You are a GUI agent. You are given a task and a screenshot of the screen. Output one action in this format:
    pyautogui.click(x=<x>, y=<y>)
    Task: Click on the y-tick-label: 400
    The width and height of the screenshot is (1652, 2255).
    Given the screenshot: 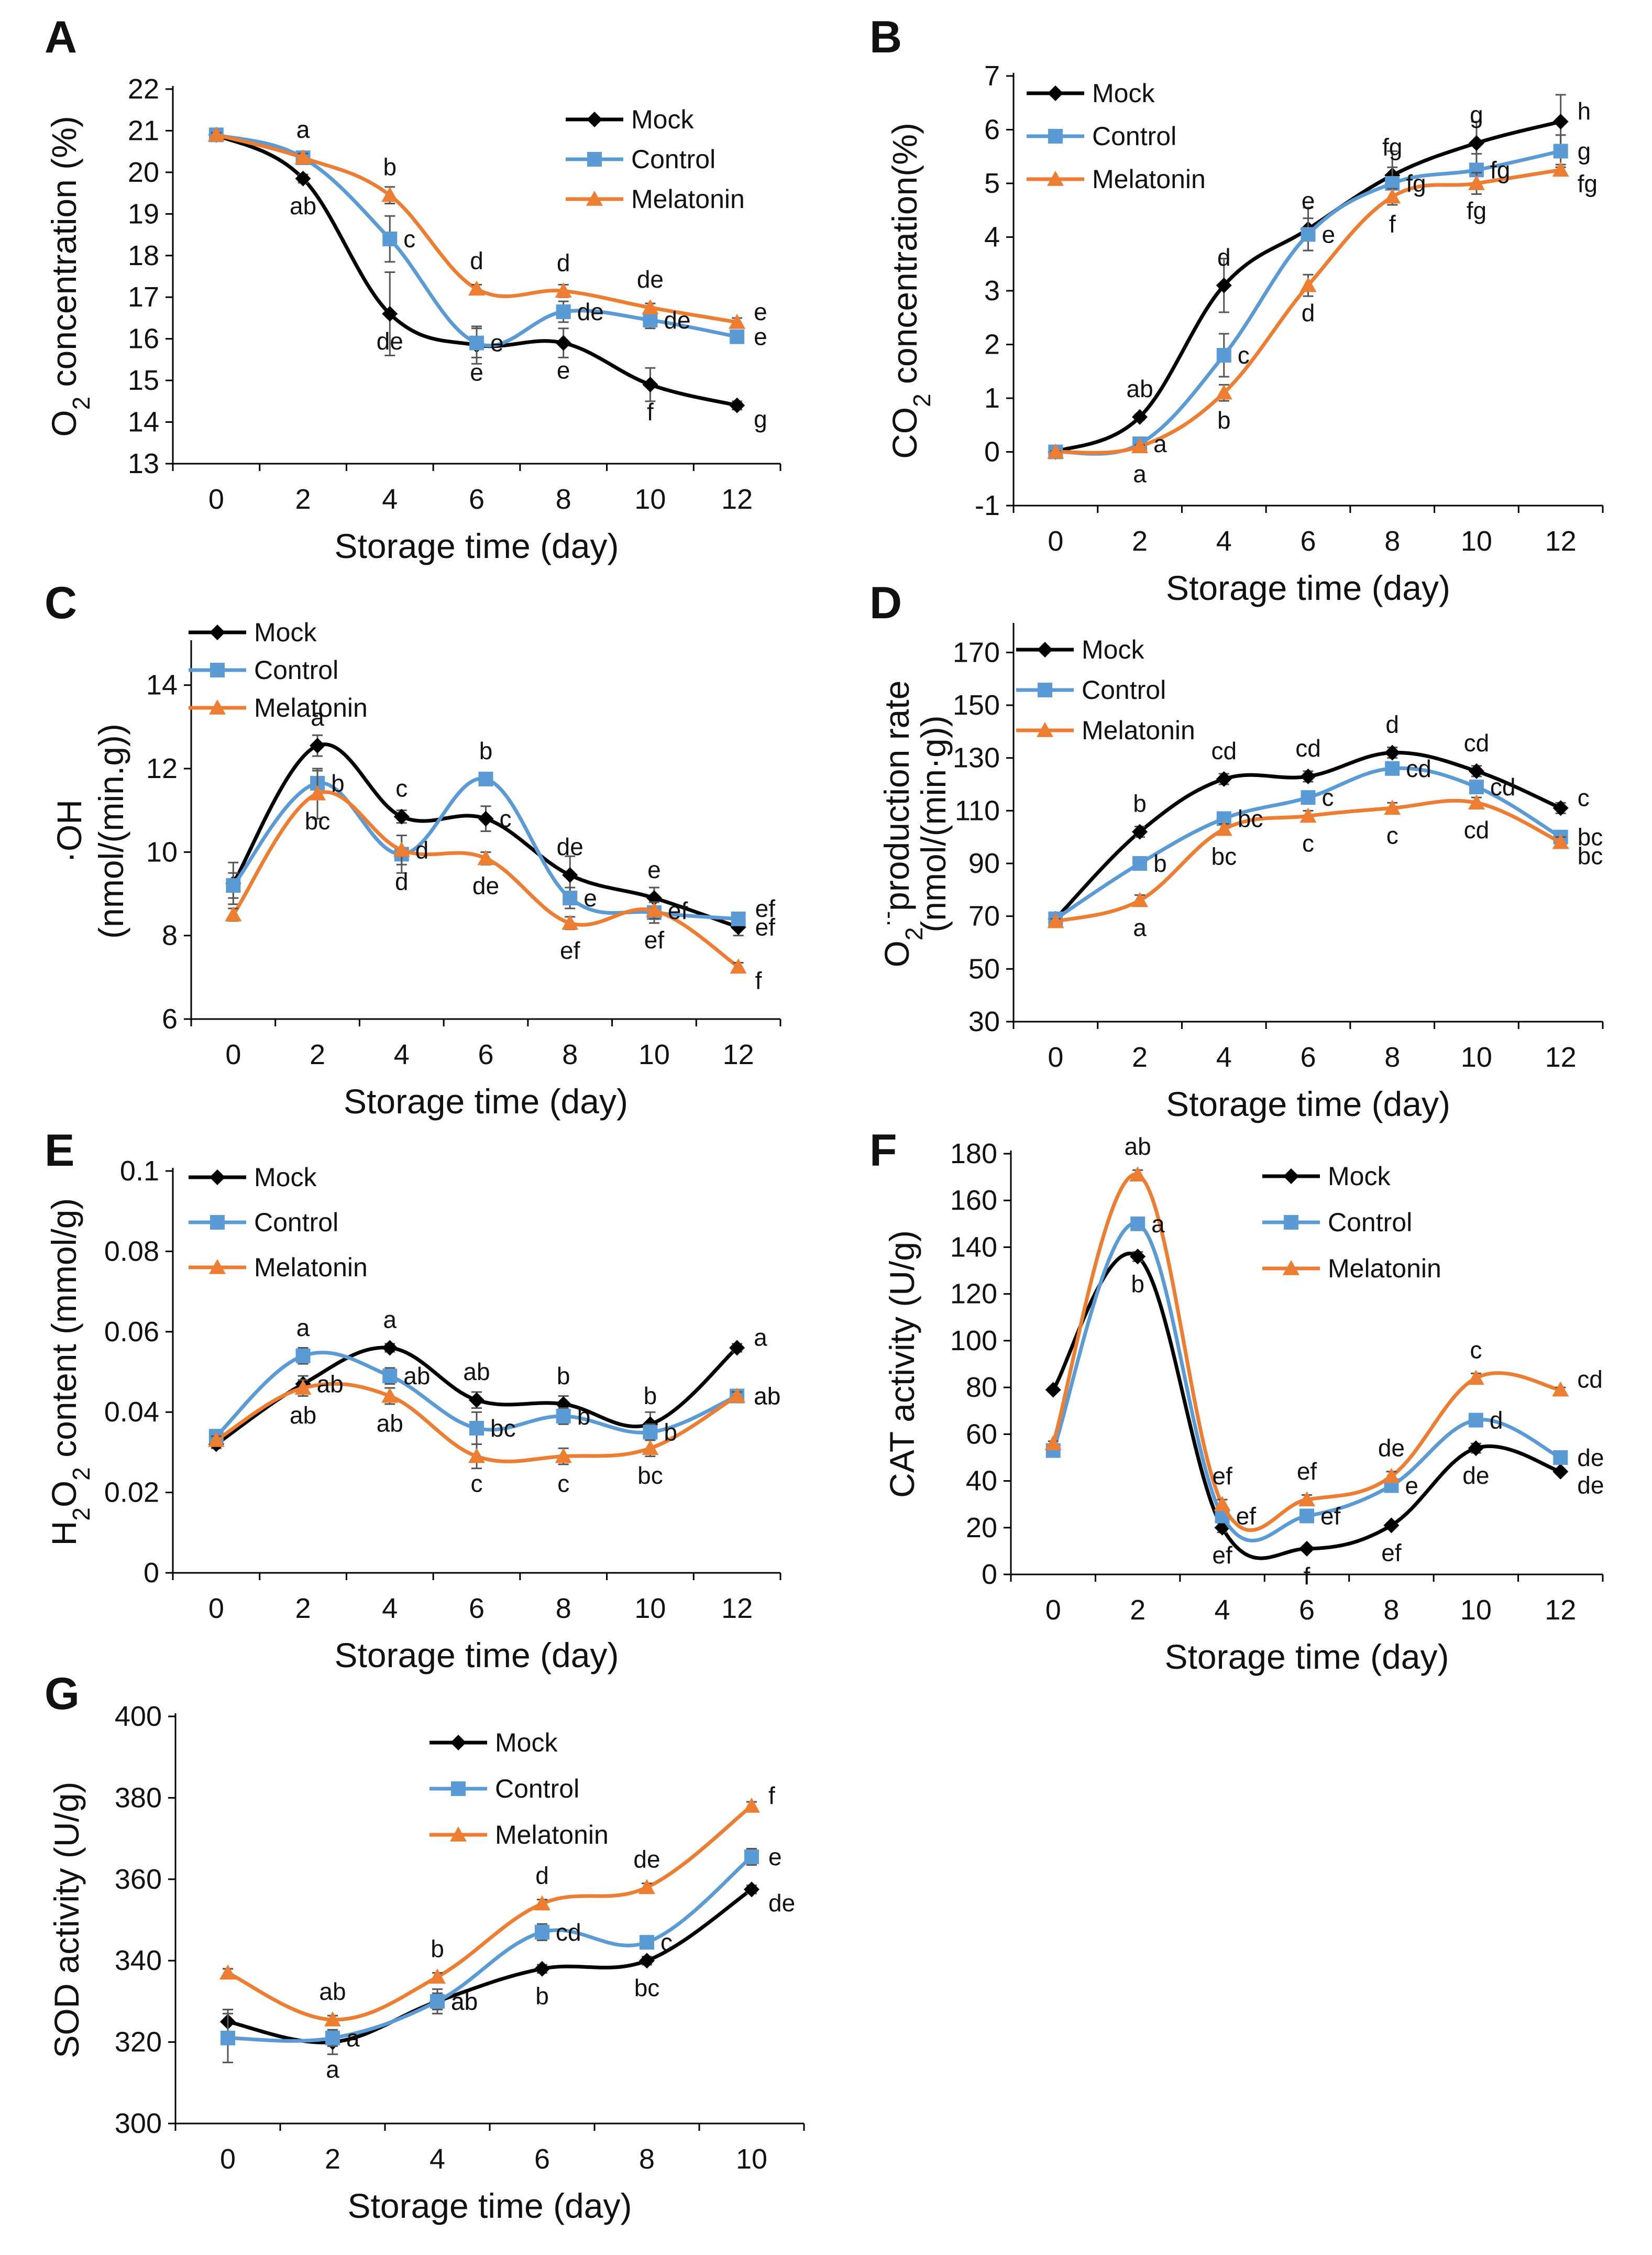 What is the action you would take?
    pyautogui.click(x=138, y=1717)
    